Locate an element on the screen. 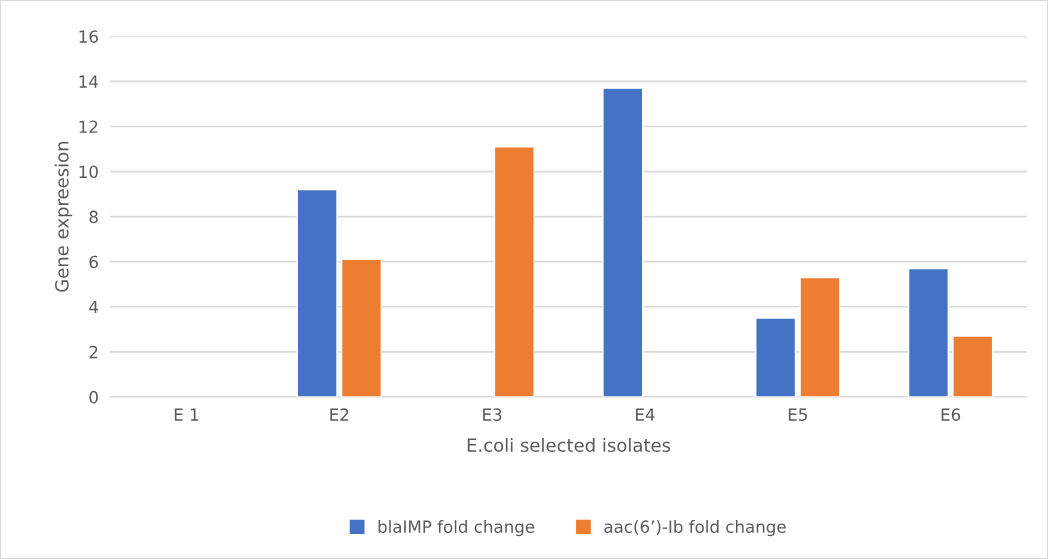  y-tick-label: 8 is located at coordinates (93, 217).